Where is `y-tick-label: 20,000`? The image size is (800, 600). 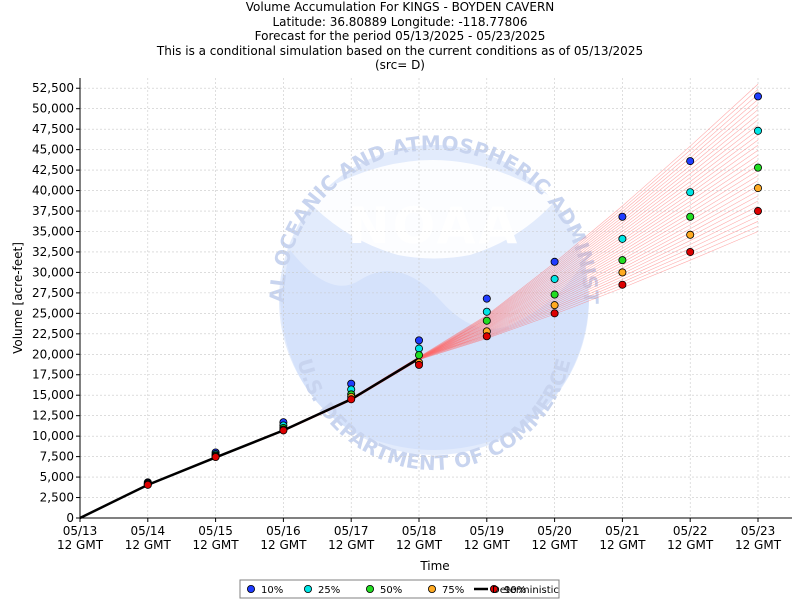 y-tick-label: 20,000 is located at coordinates (53, 354).